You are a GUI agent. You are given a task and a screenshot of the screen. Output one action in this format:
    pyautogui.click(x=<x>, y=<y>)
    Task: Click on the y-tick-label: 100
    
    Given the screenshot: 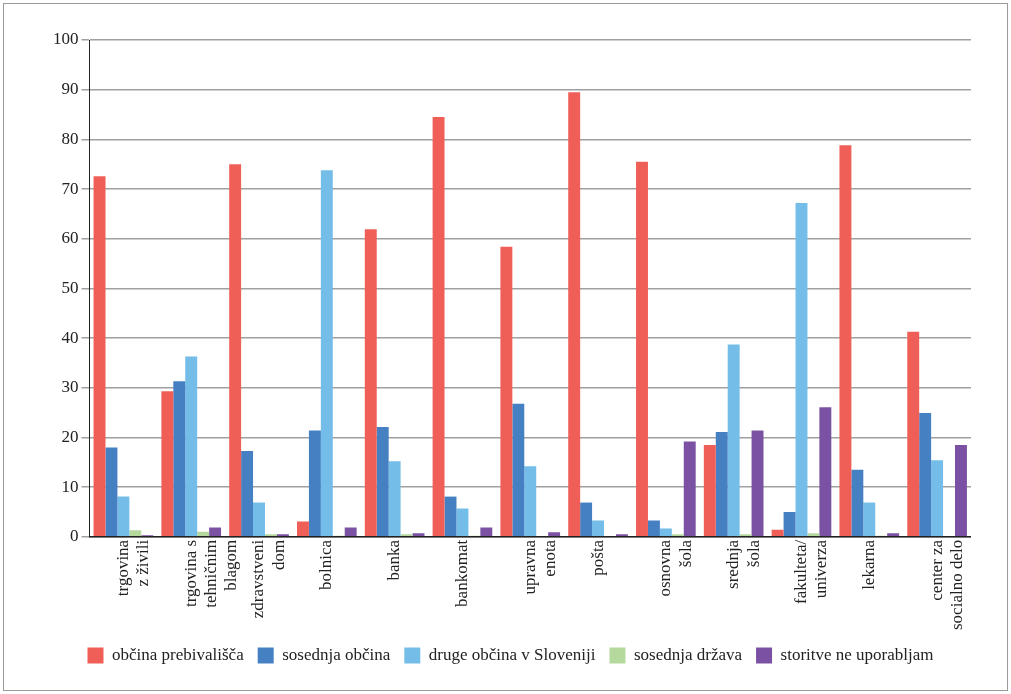 What is the action you would take?
    pyautogui.click(x=66, y=39)
    